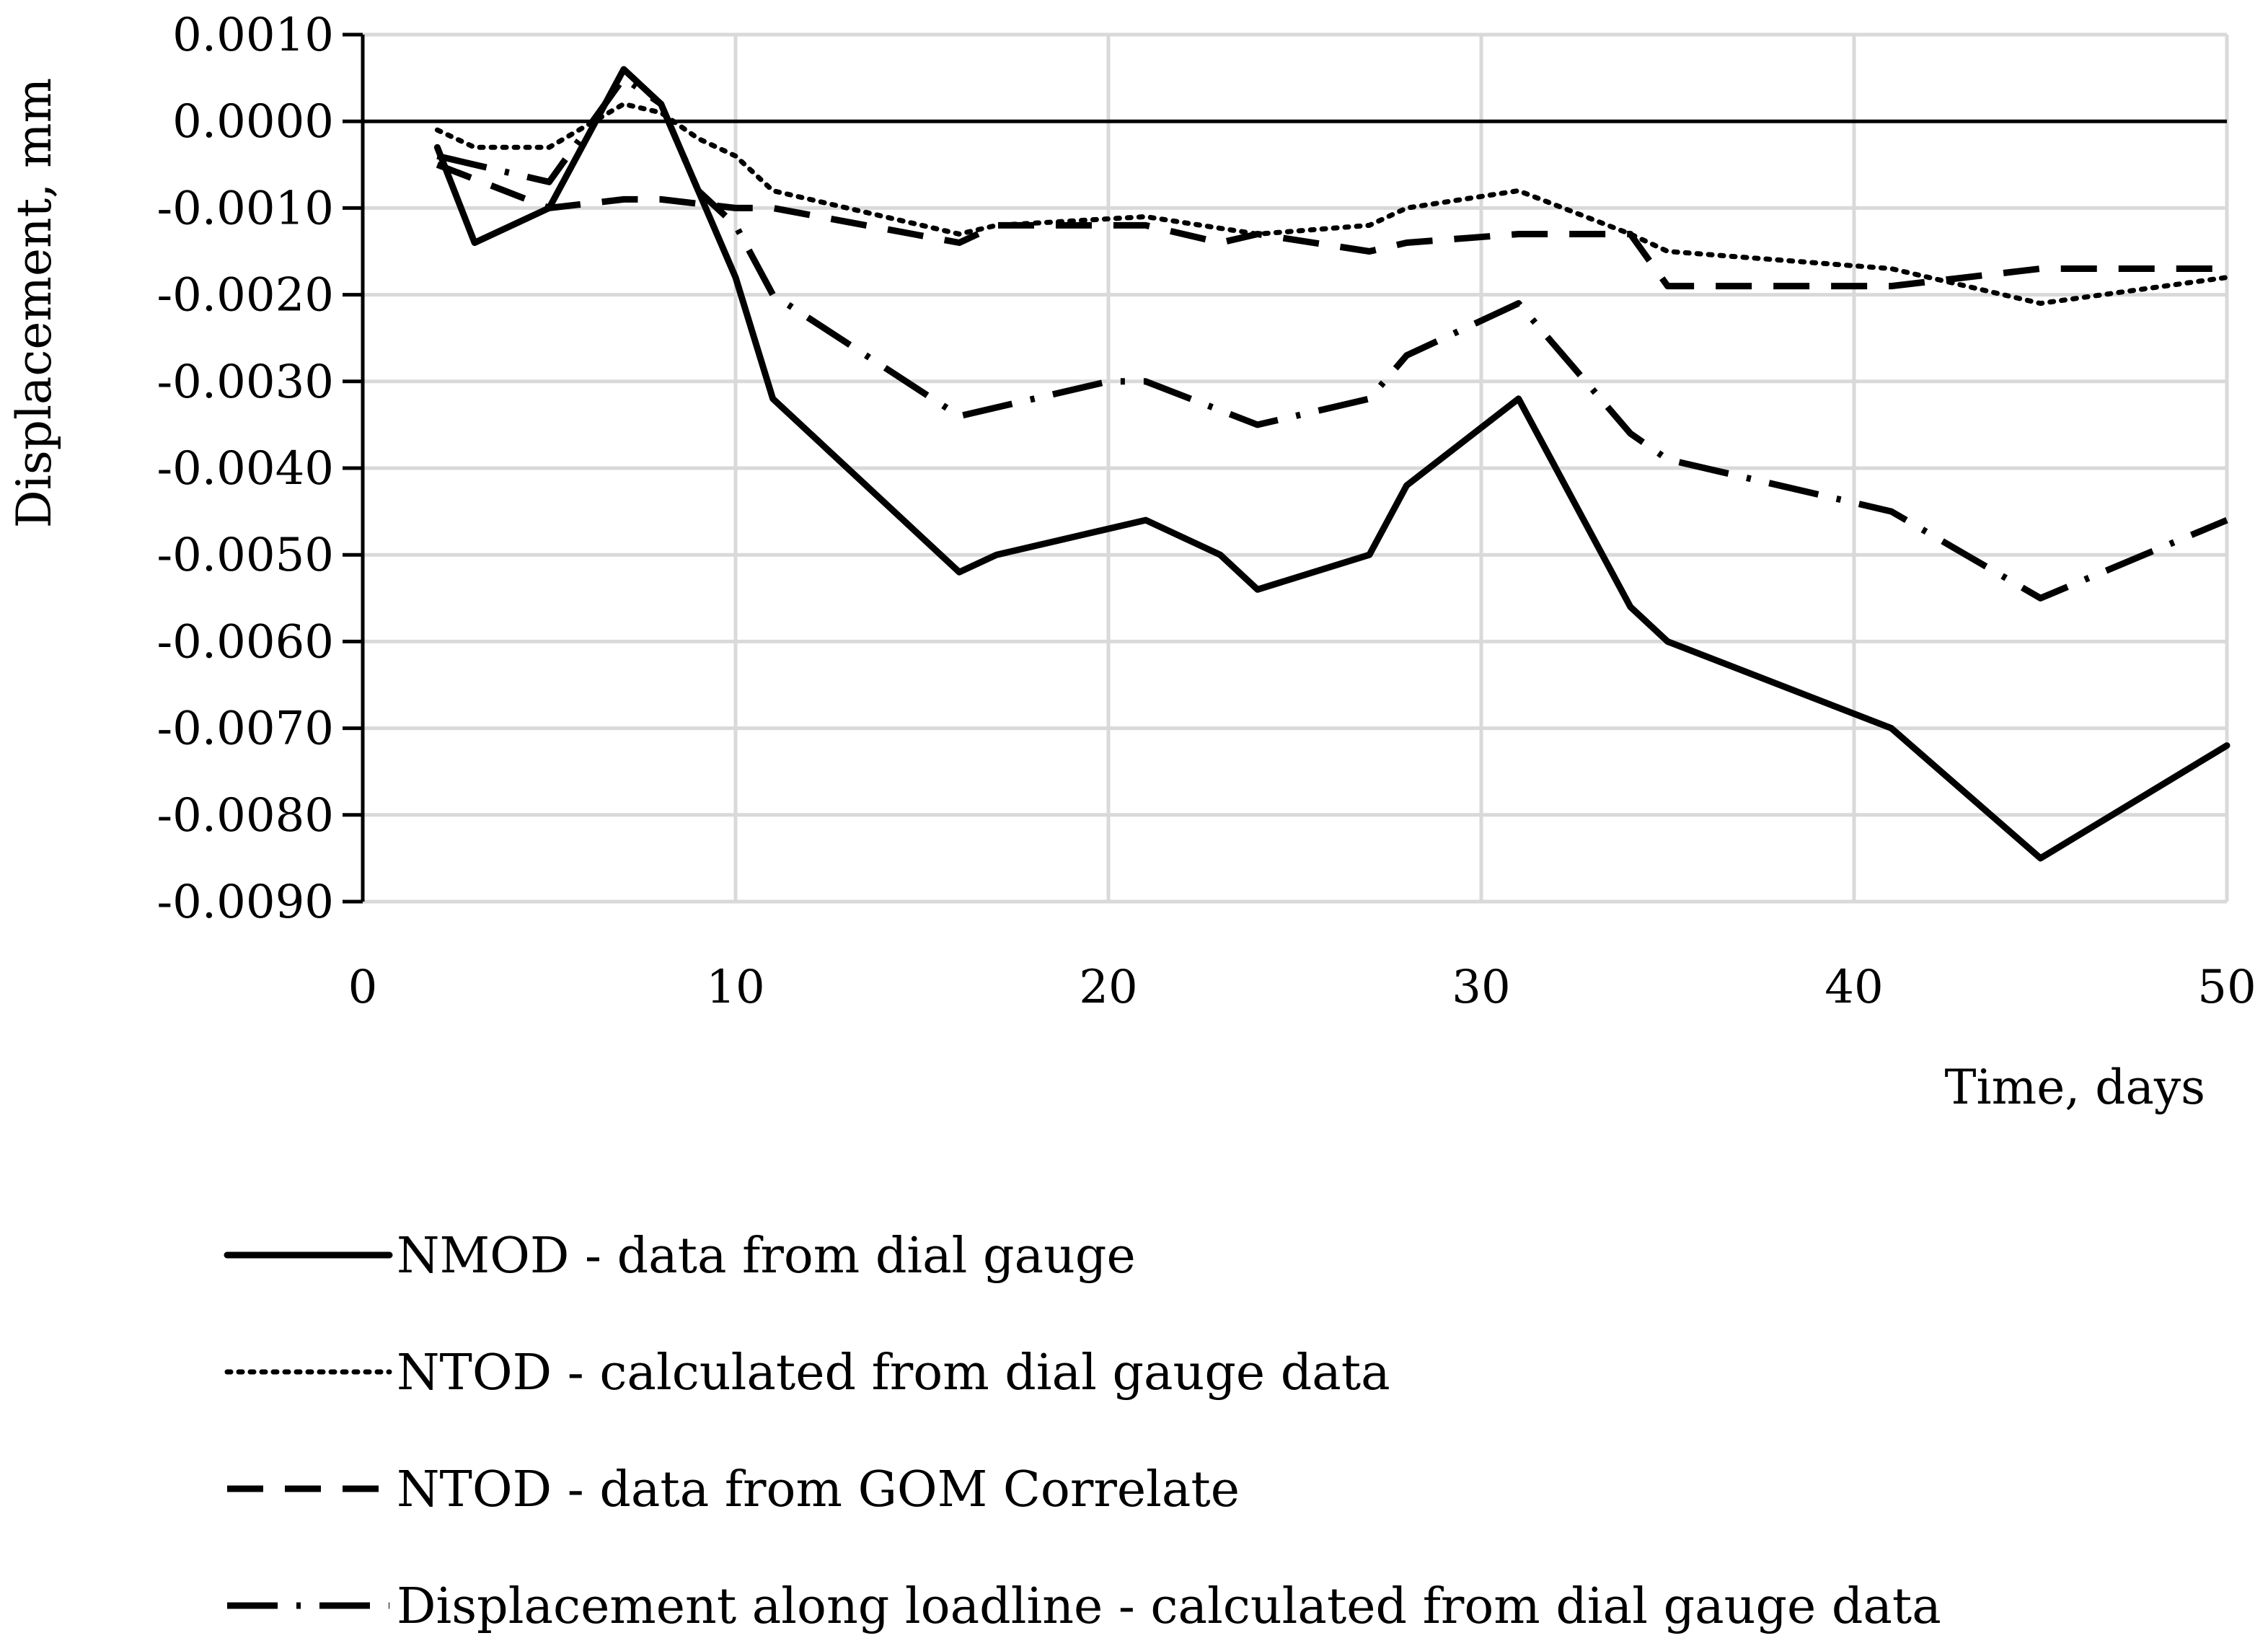 This screenshot has width=2268, height=1646. I want to click on y-tick-label: -0.0090, so click(245, 902).